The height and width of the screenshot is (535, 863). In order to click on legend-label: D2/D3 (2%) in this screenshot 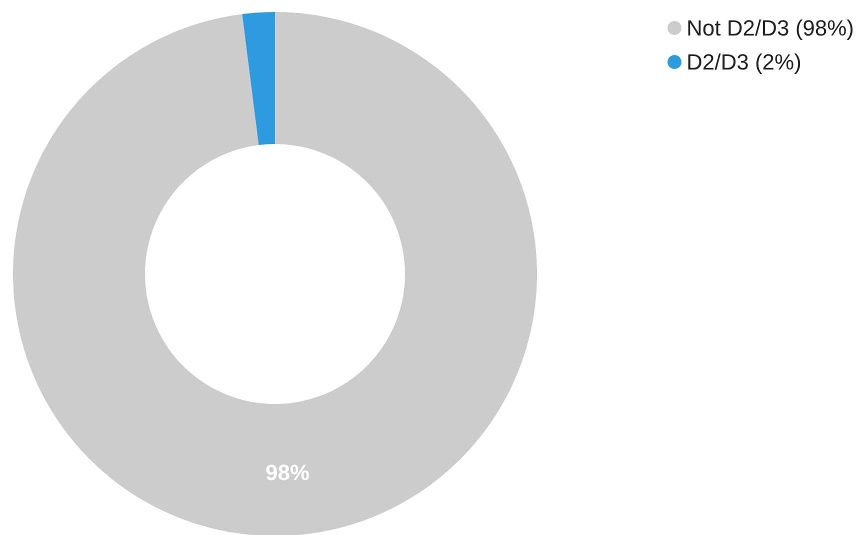, I will do `click(744, 62)`.